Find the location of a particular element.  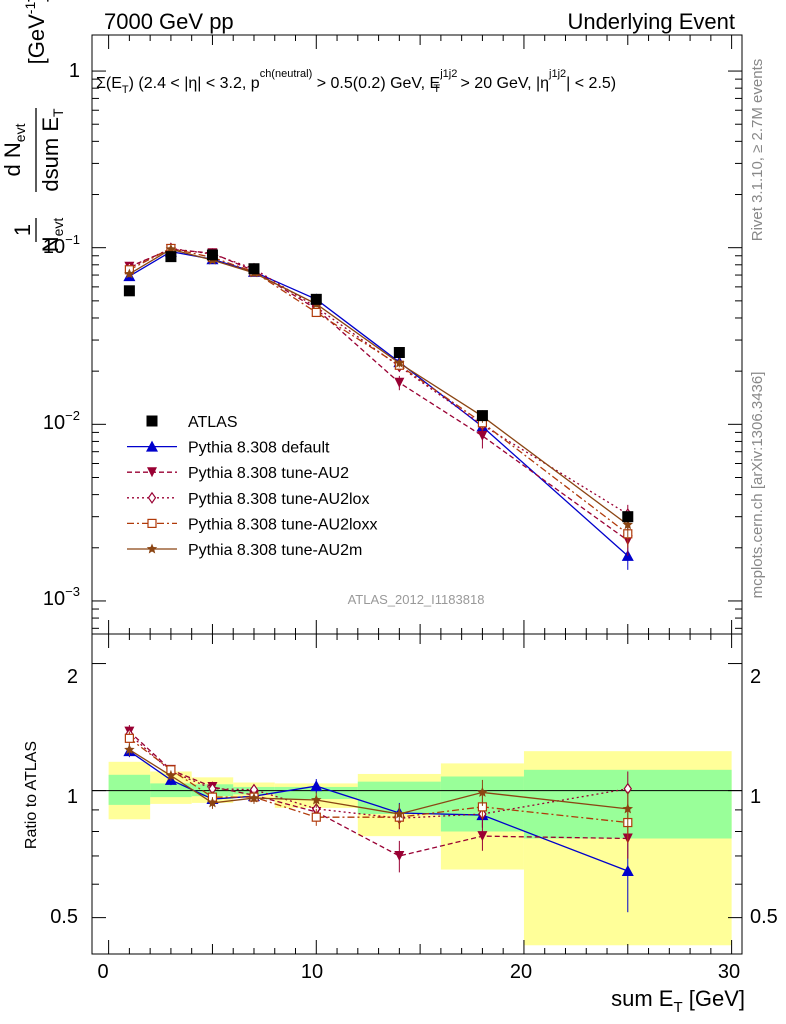

main-y-tick-0.01: 10⁻² is located at coordinates (61, 421).